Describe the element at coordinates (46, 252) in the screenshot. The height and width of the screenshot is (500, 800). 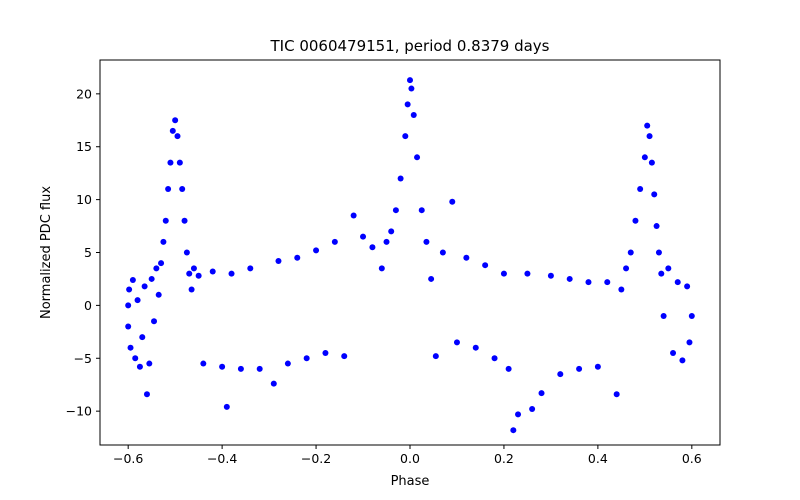
I see `y-axis-label: Normalized PDC flux` at that location.